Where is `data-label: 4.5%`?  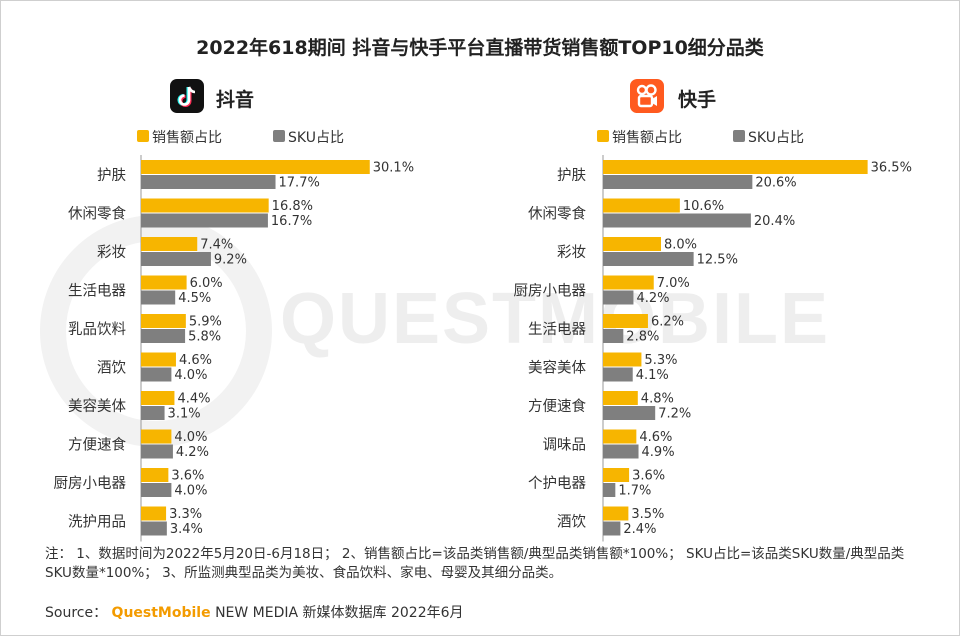
data-label: 4.5% is located at coordinates (194, 298).